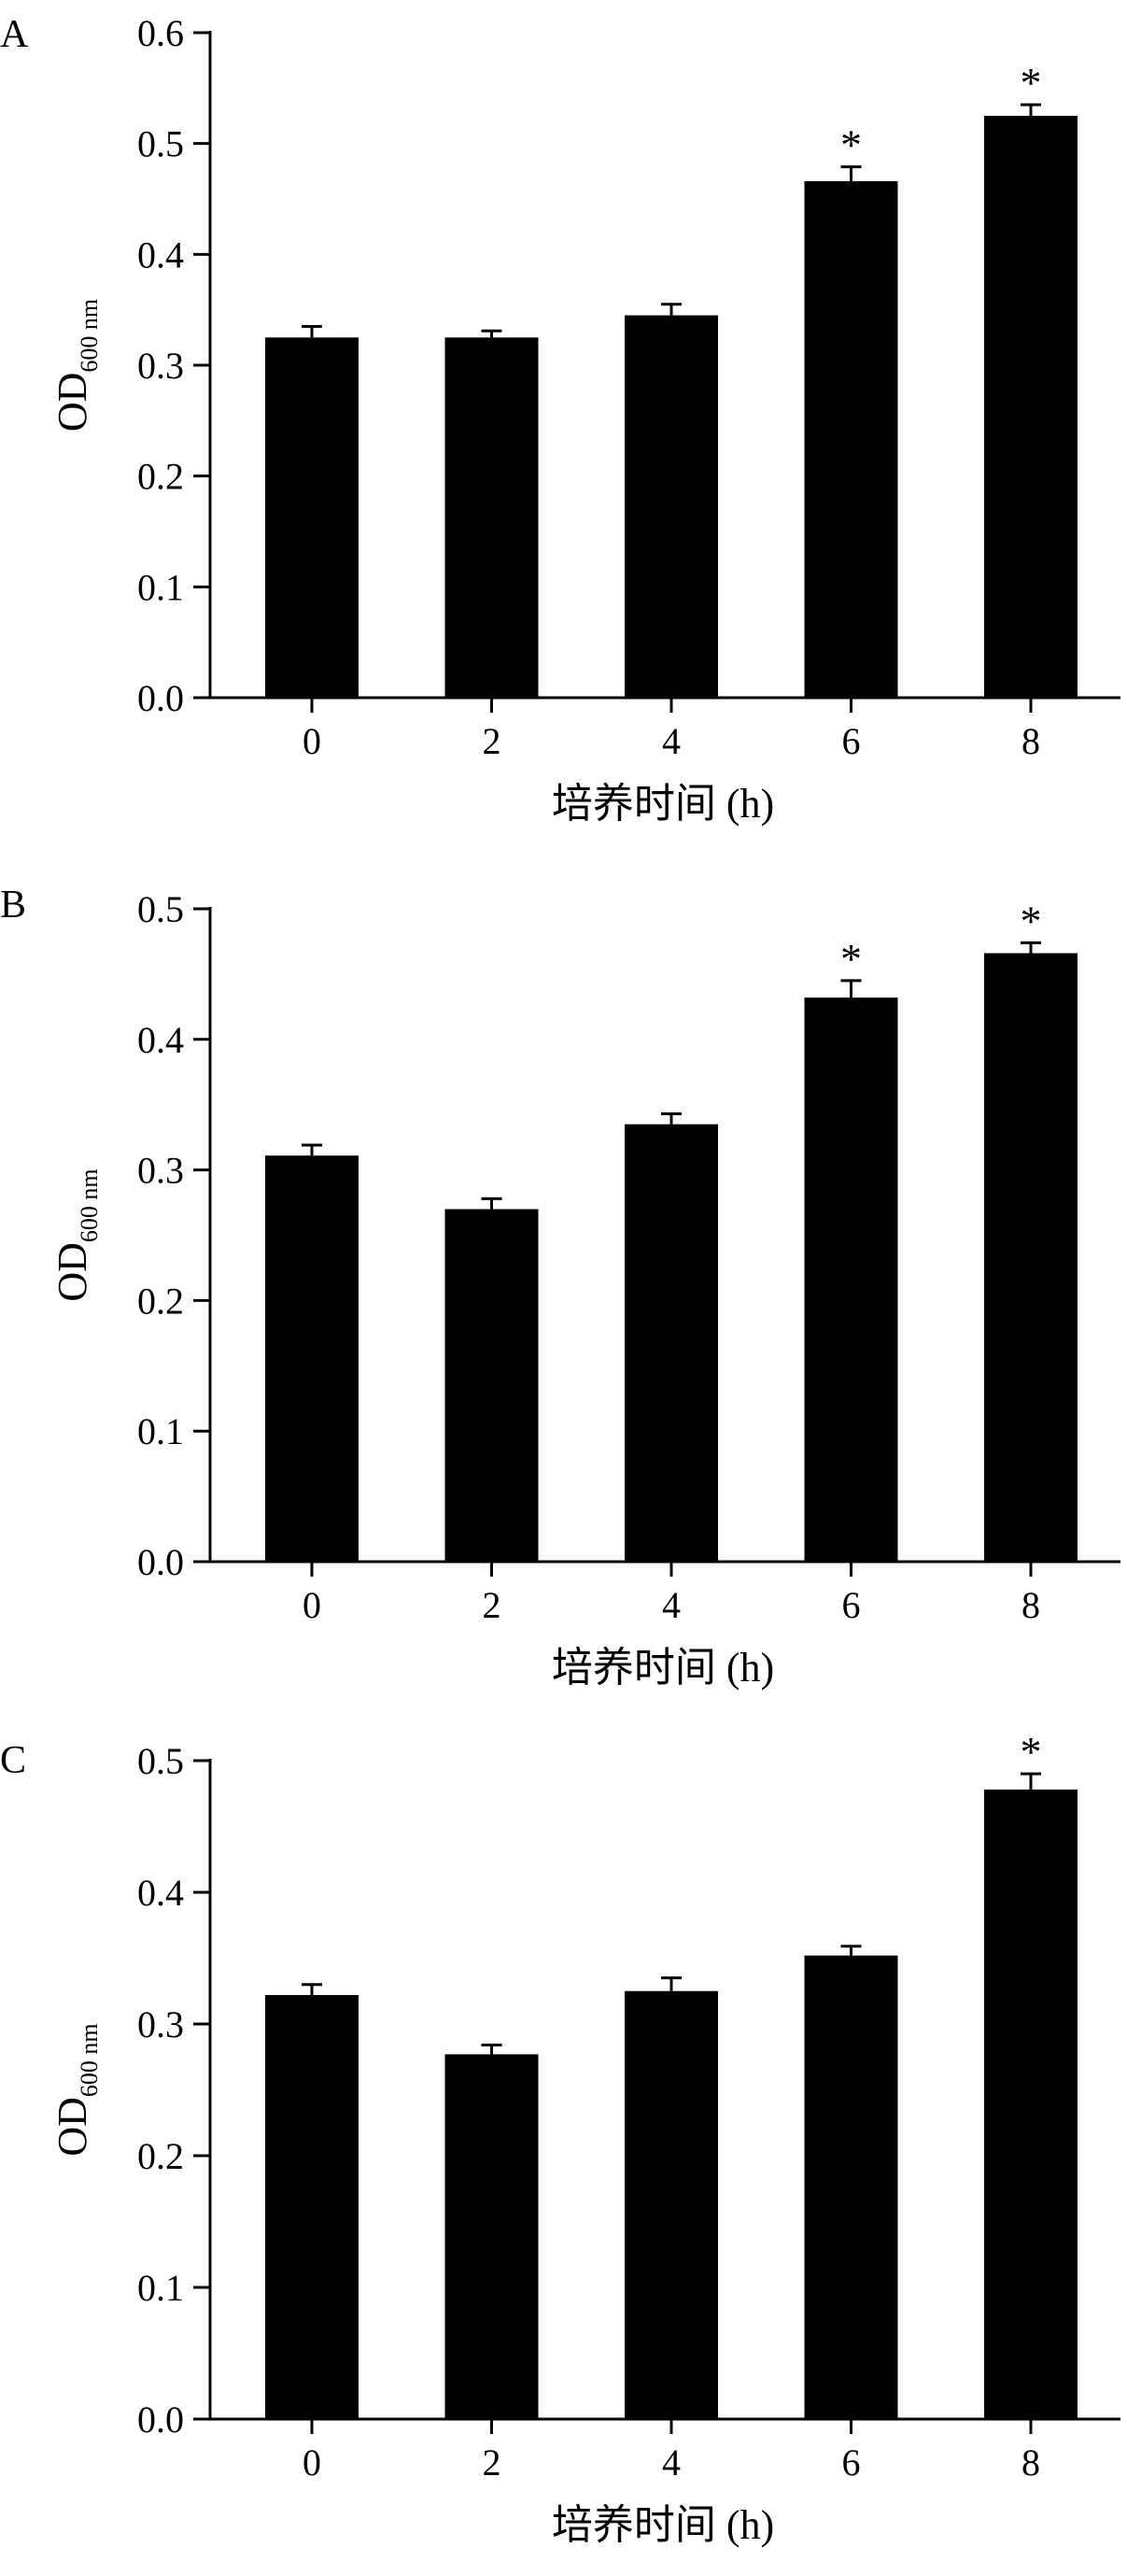  What do you see at coordinates (13, 905) in the screenshot?
I see `panel-label: B` at bounding box center [13, 905].